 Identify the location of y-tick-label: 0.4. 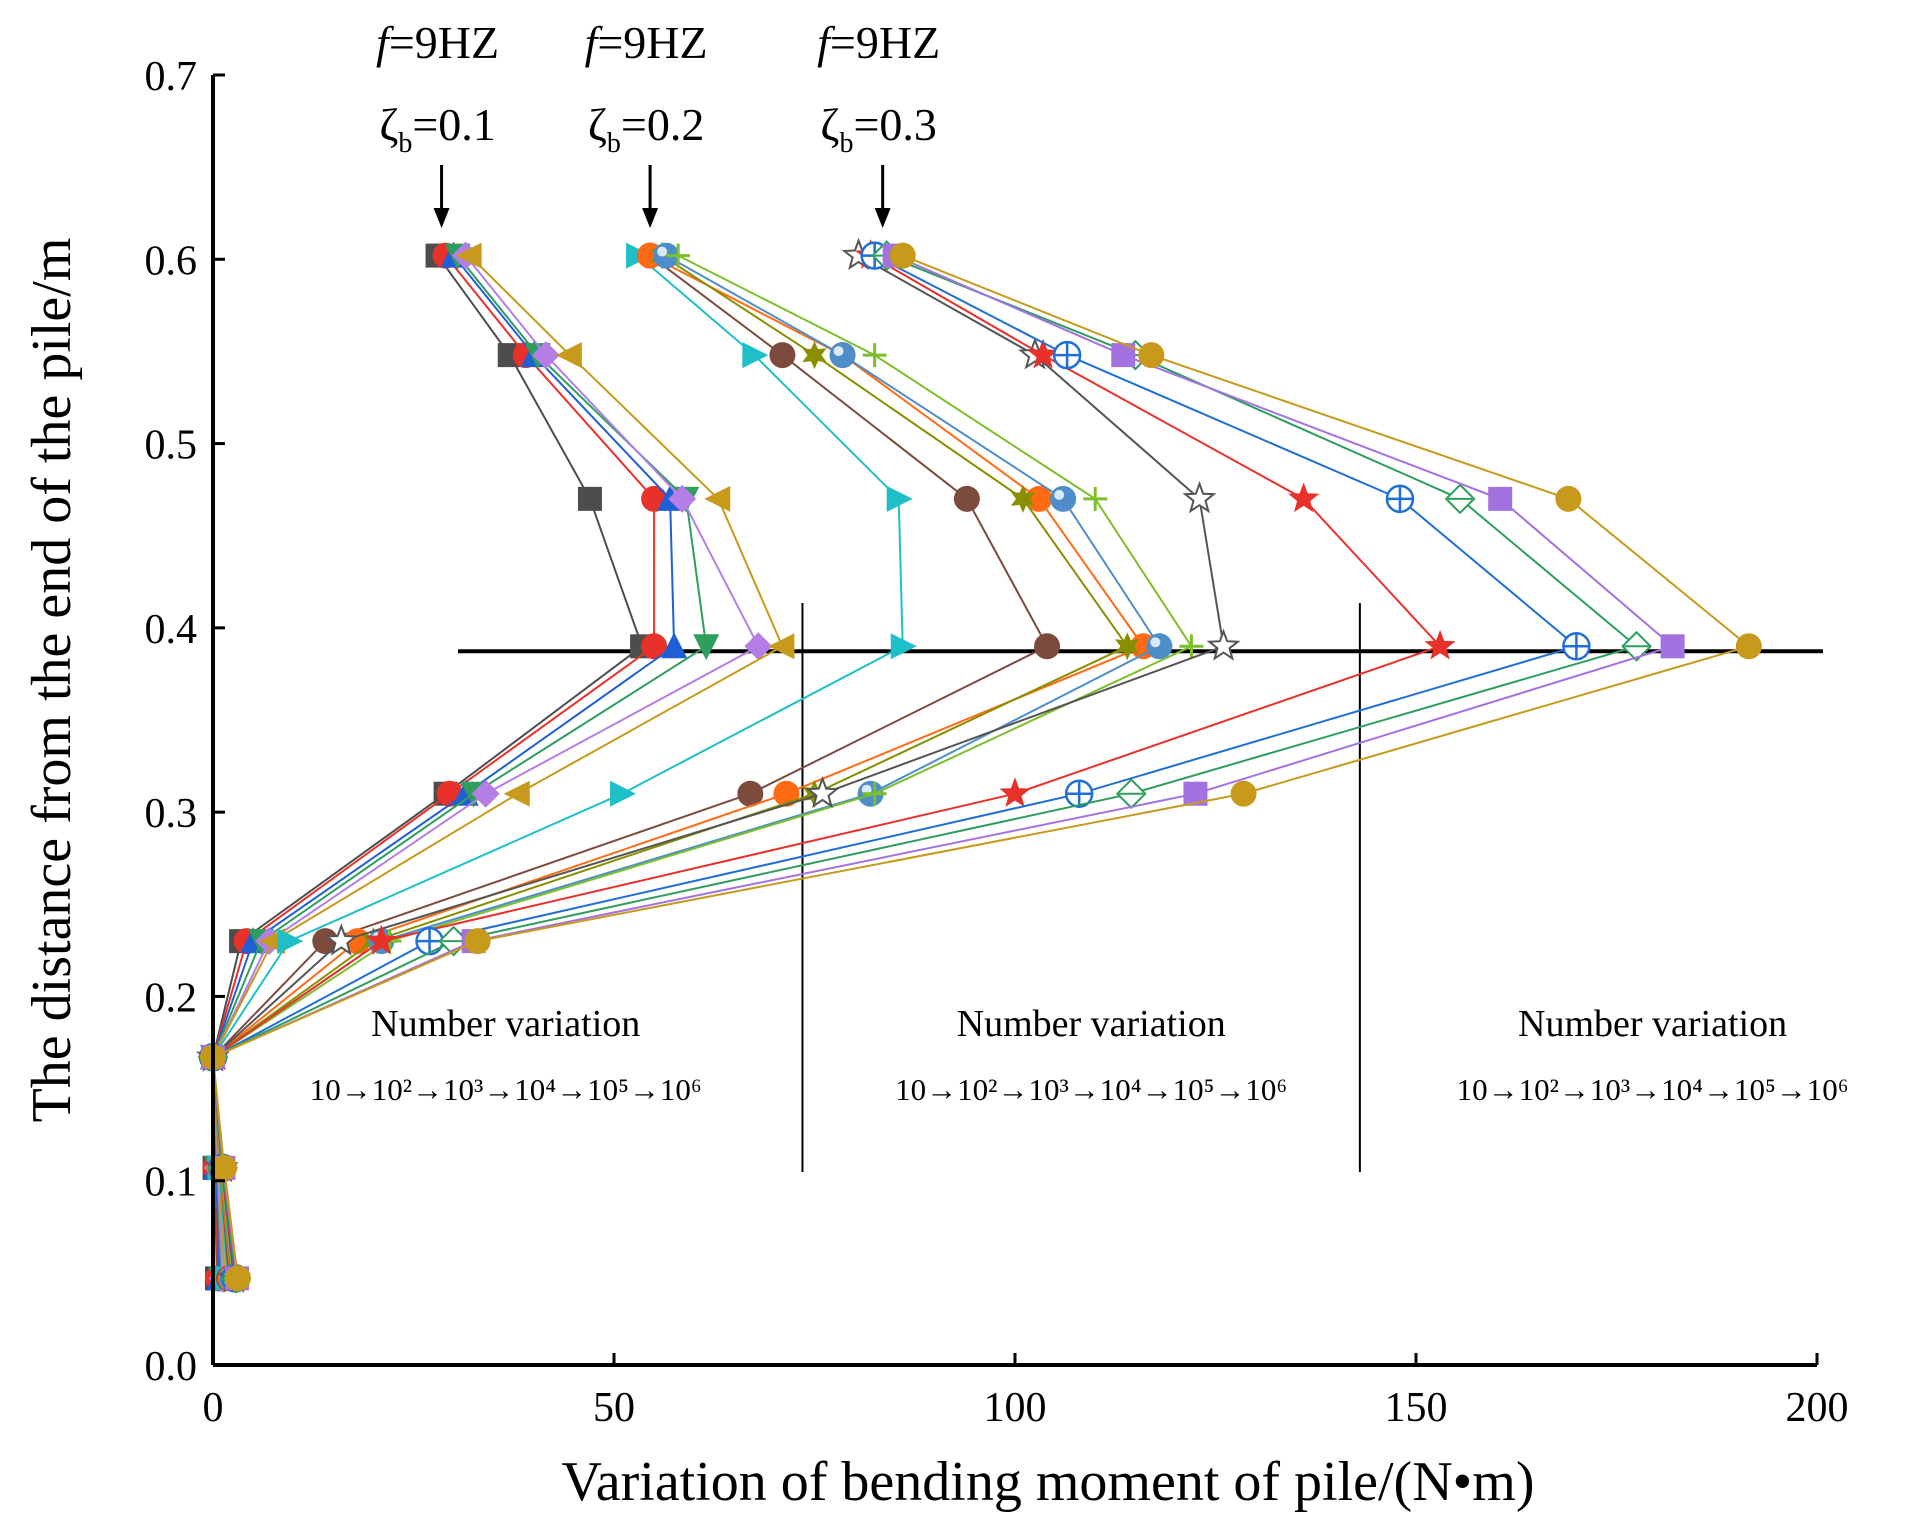
(171, 630).